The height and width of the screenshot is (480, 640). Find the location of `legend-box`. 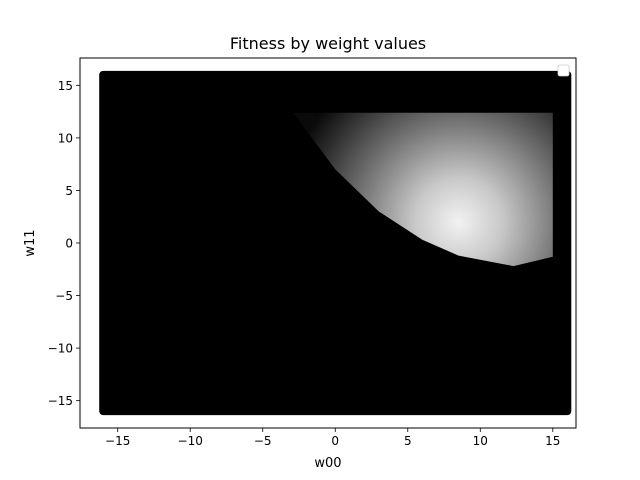

legend-box is located at coordinates (563, 70).